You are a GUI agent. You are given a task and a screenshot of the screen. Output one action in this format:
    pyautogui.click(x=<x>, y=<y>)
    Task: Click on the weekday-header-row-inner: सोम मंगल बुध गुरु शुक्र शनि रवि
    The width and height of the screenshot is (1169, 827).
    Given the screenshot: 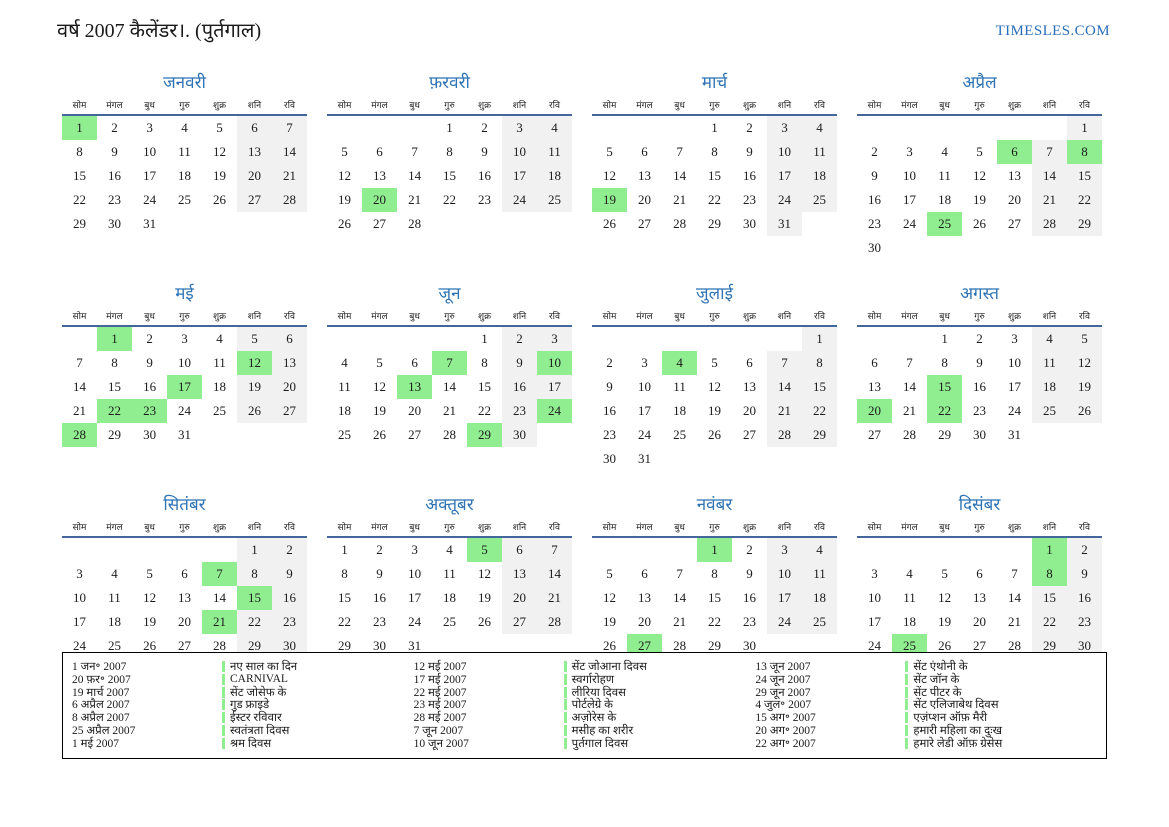 What is the action you would take?
    pyautogui.click(x=449, y=528)
    